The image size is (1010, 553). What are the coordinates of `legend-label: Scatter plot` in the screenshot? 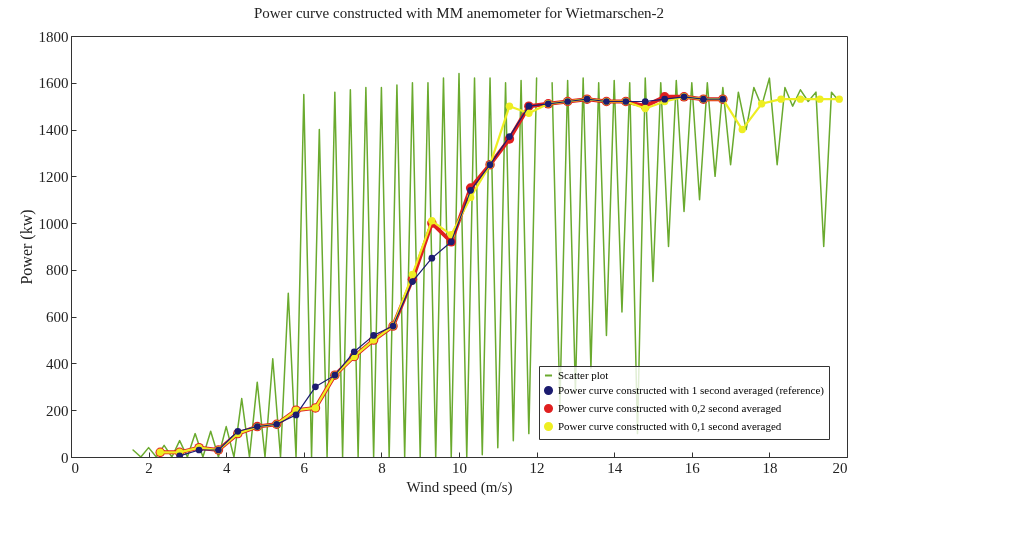 It's located at (583, 374).